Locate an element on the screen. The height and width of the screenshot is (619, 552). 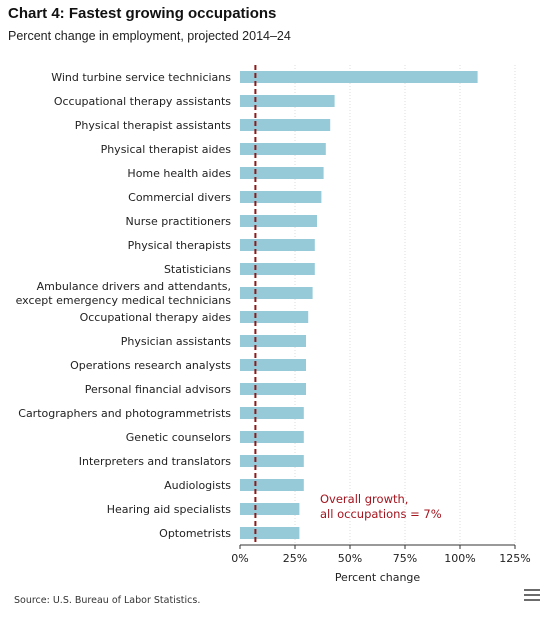
annotation-text: all occupations = 7% is located at coordinates (381, 514).